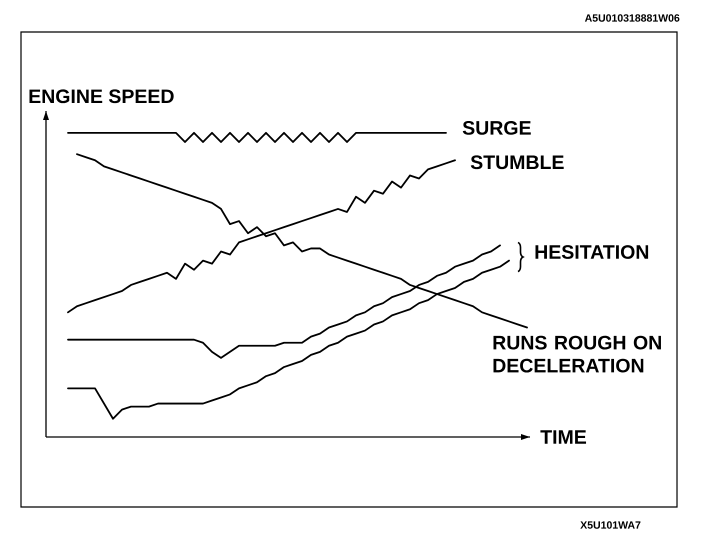  What do you see at coordinates (592, 252) in the screenshot?
I see `legend-label: HESITATION` at bounding box center [592, 252].